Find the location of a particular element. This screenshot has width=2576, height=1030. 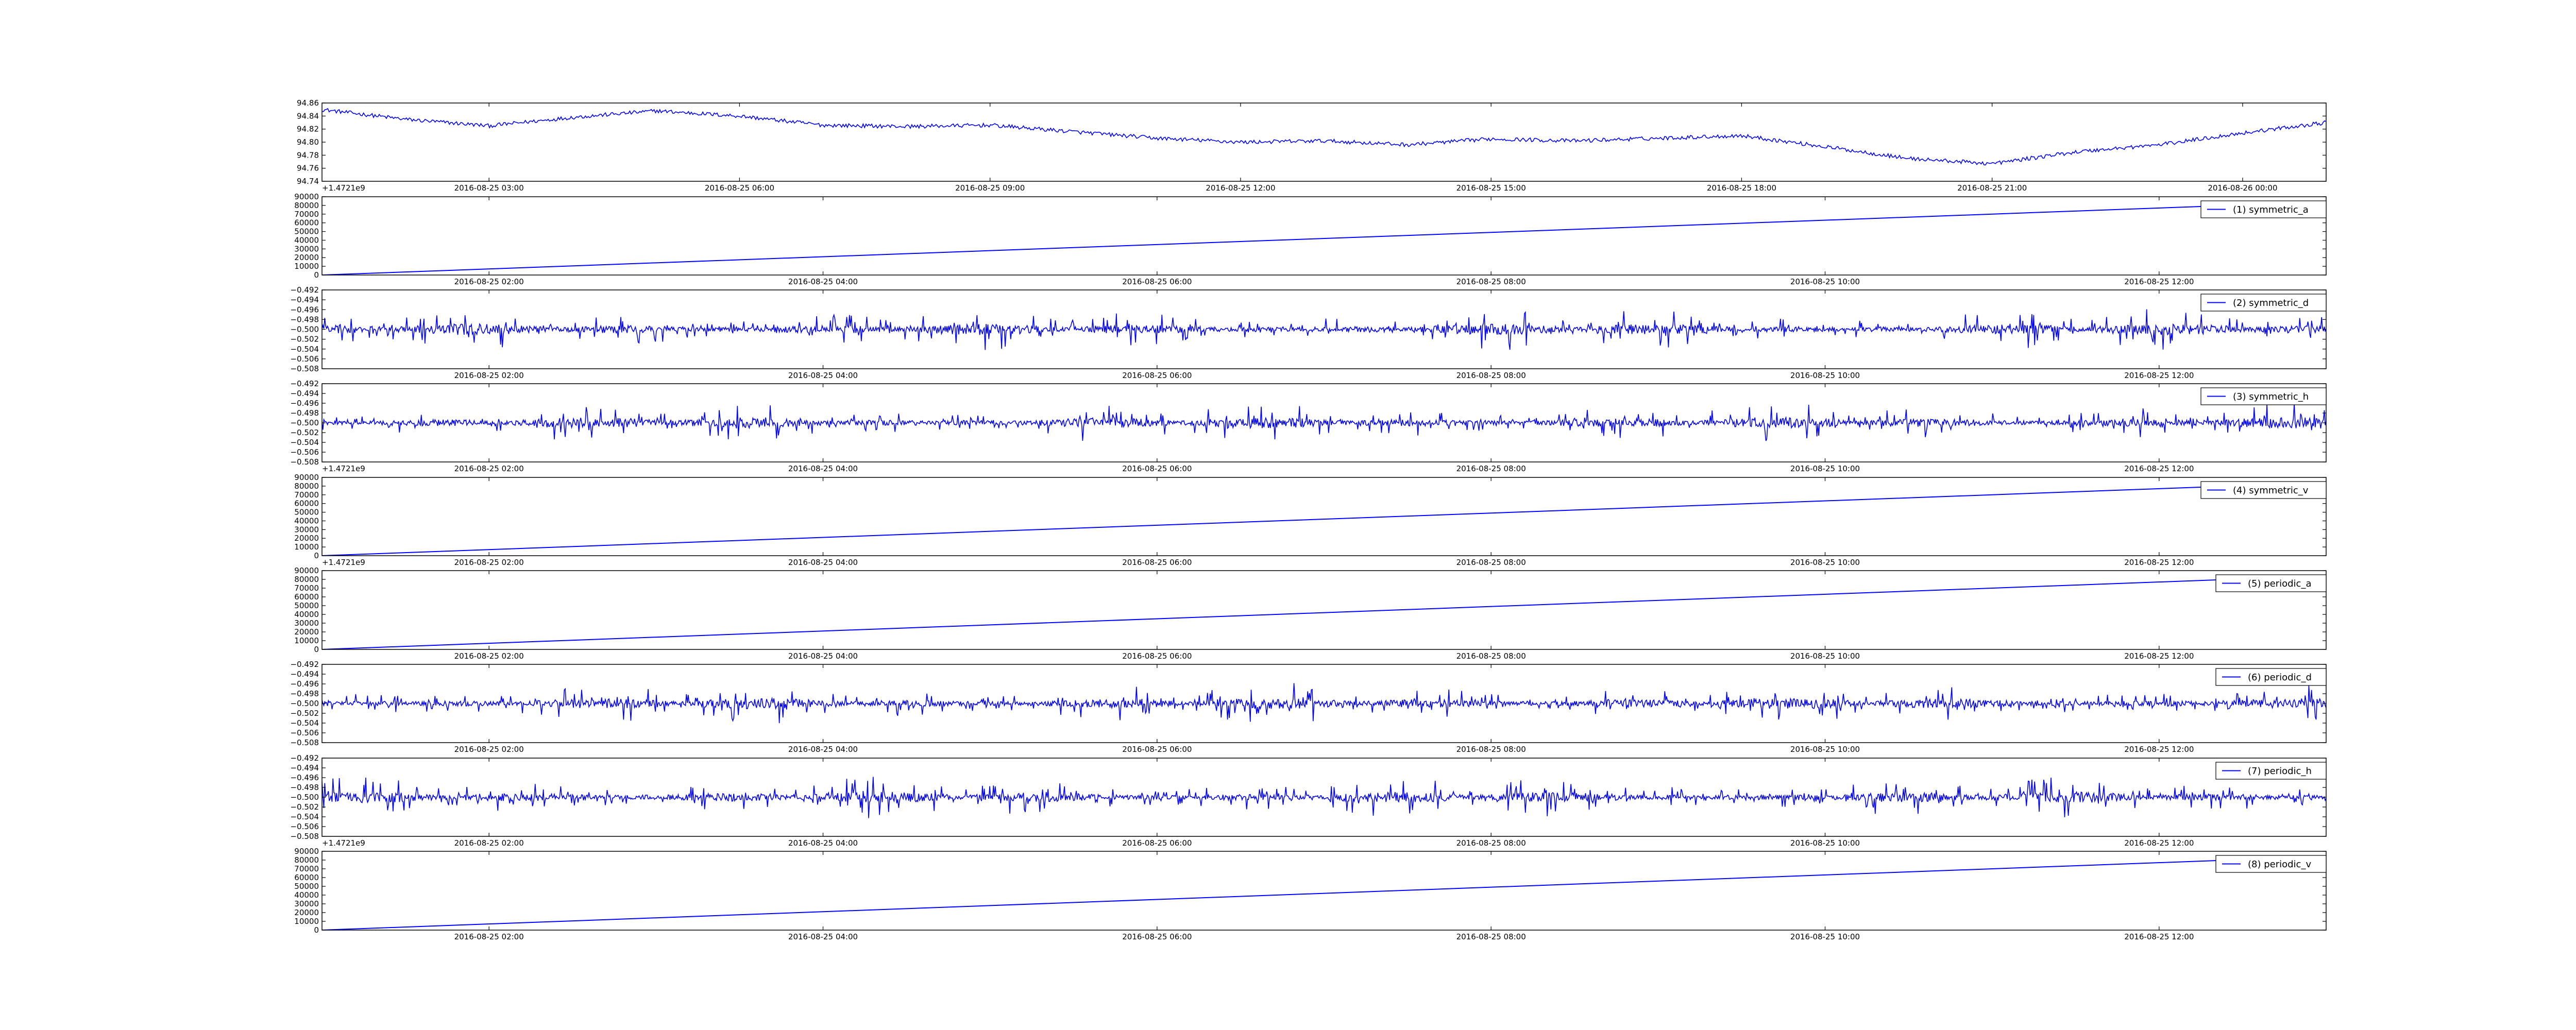

legend-label: (1) symmetric_a is located at coordinates (2271, 209).